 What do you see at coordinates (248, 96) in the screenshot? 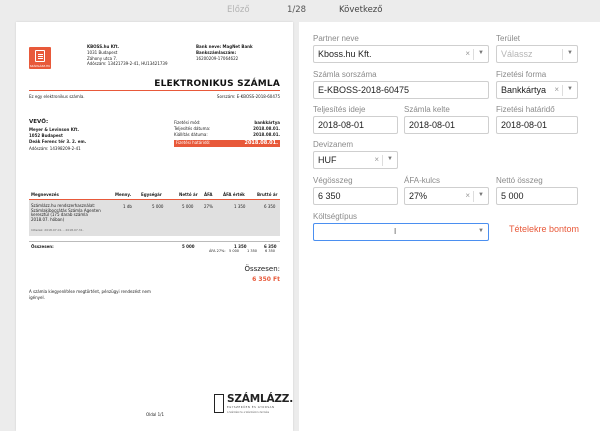
I see `invoice-number-line: Sorszám: E-KBOSS-2018-60475` at bounding box center [248, 96].